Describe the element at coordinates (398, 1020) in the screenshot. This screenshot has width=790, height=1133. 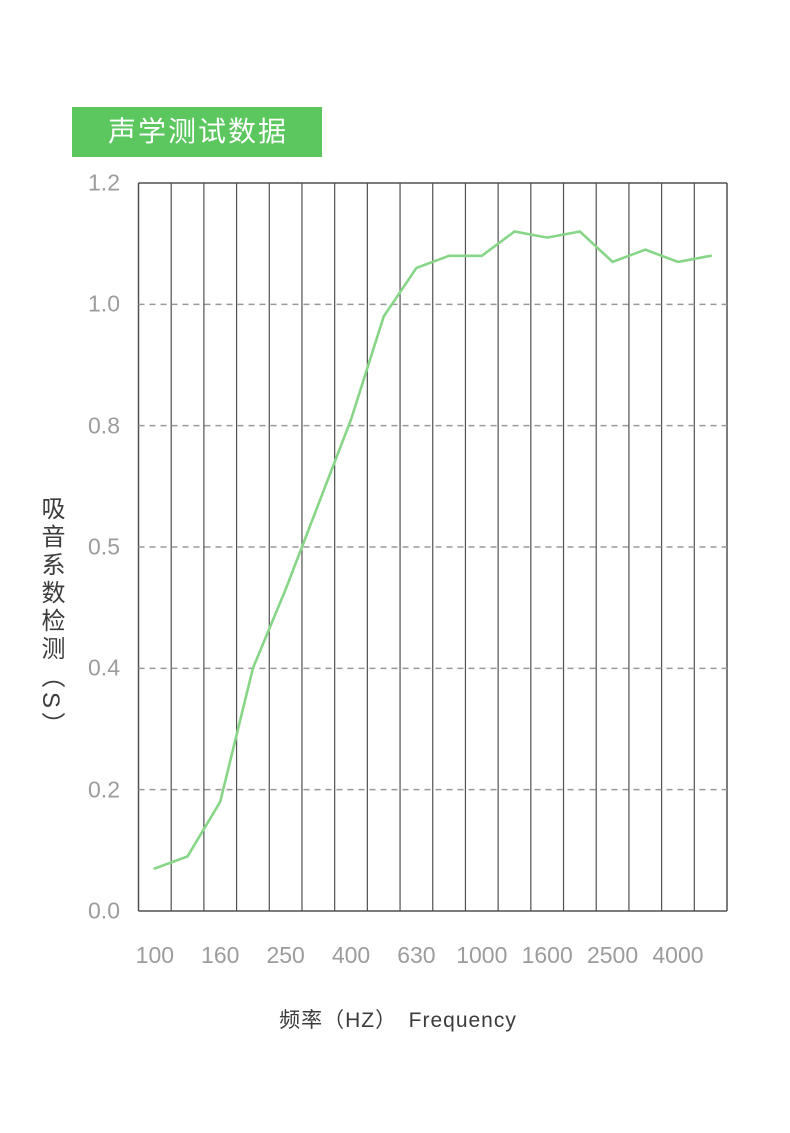
I see `x-axis-title: 频率（HZ） Frequency` at that location.